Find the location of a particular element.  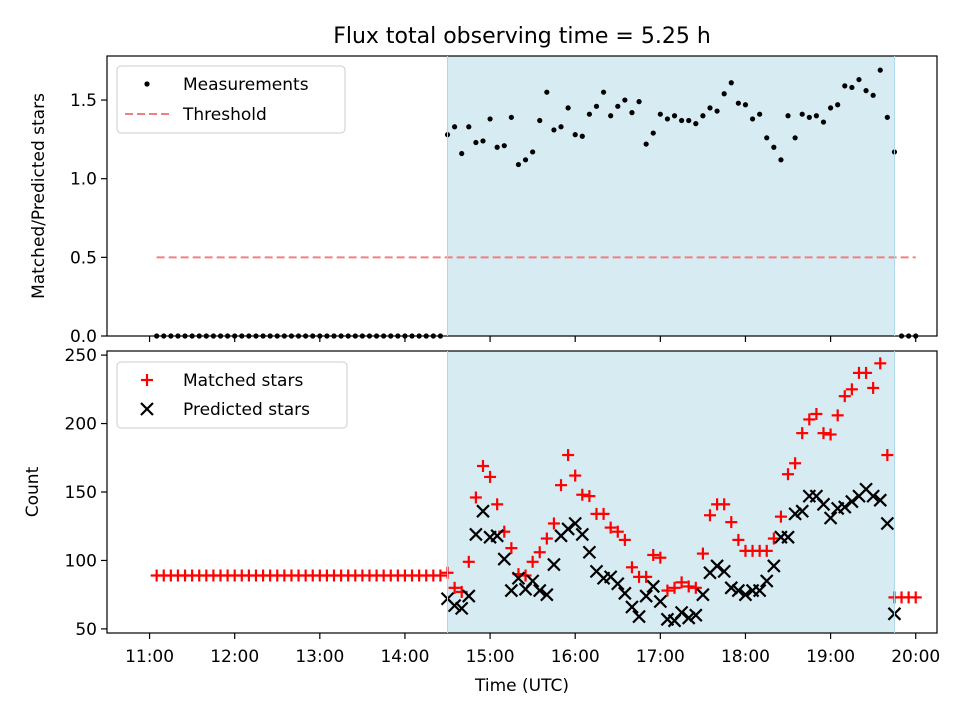

x-tick-label: 13:00 is located at coordinates (319, 657).